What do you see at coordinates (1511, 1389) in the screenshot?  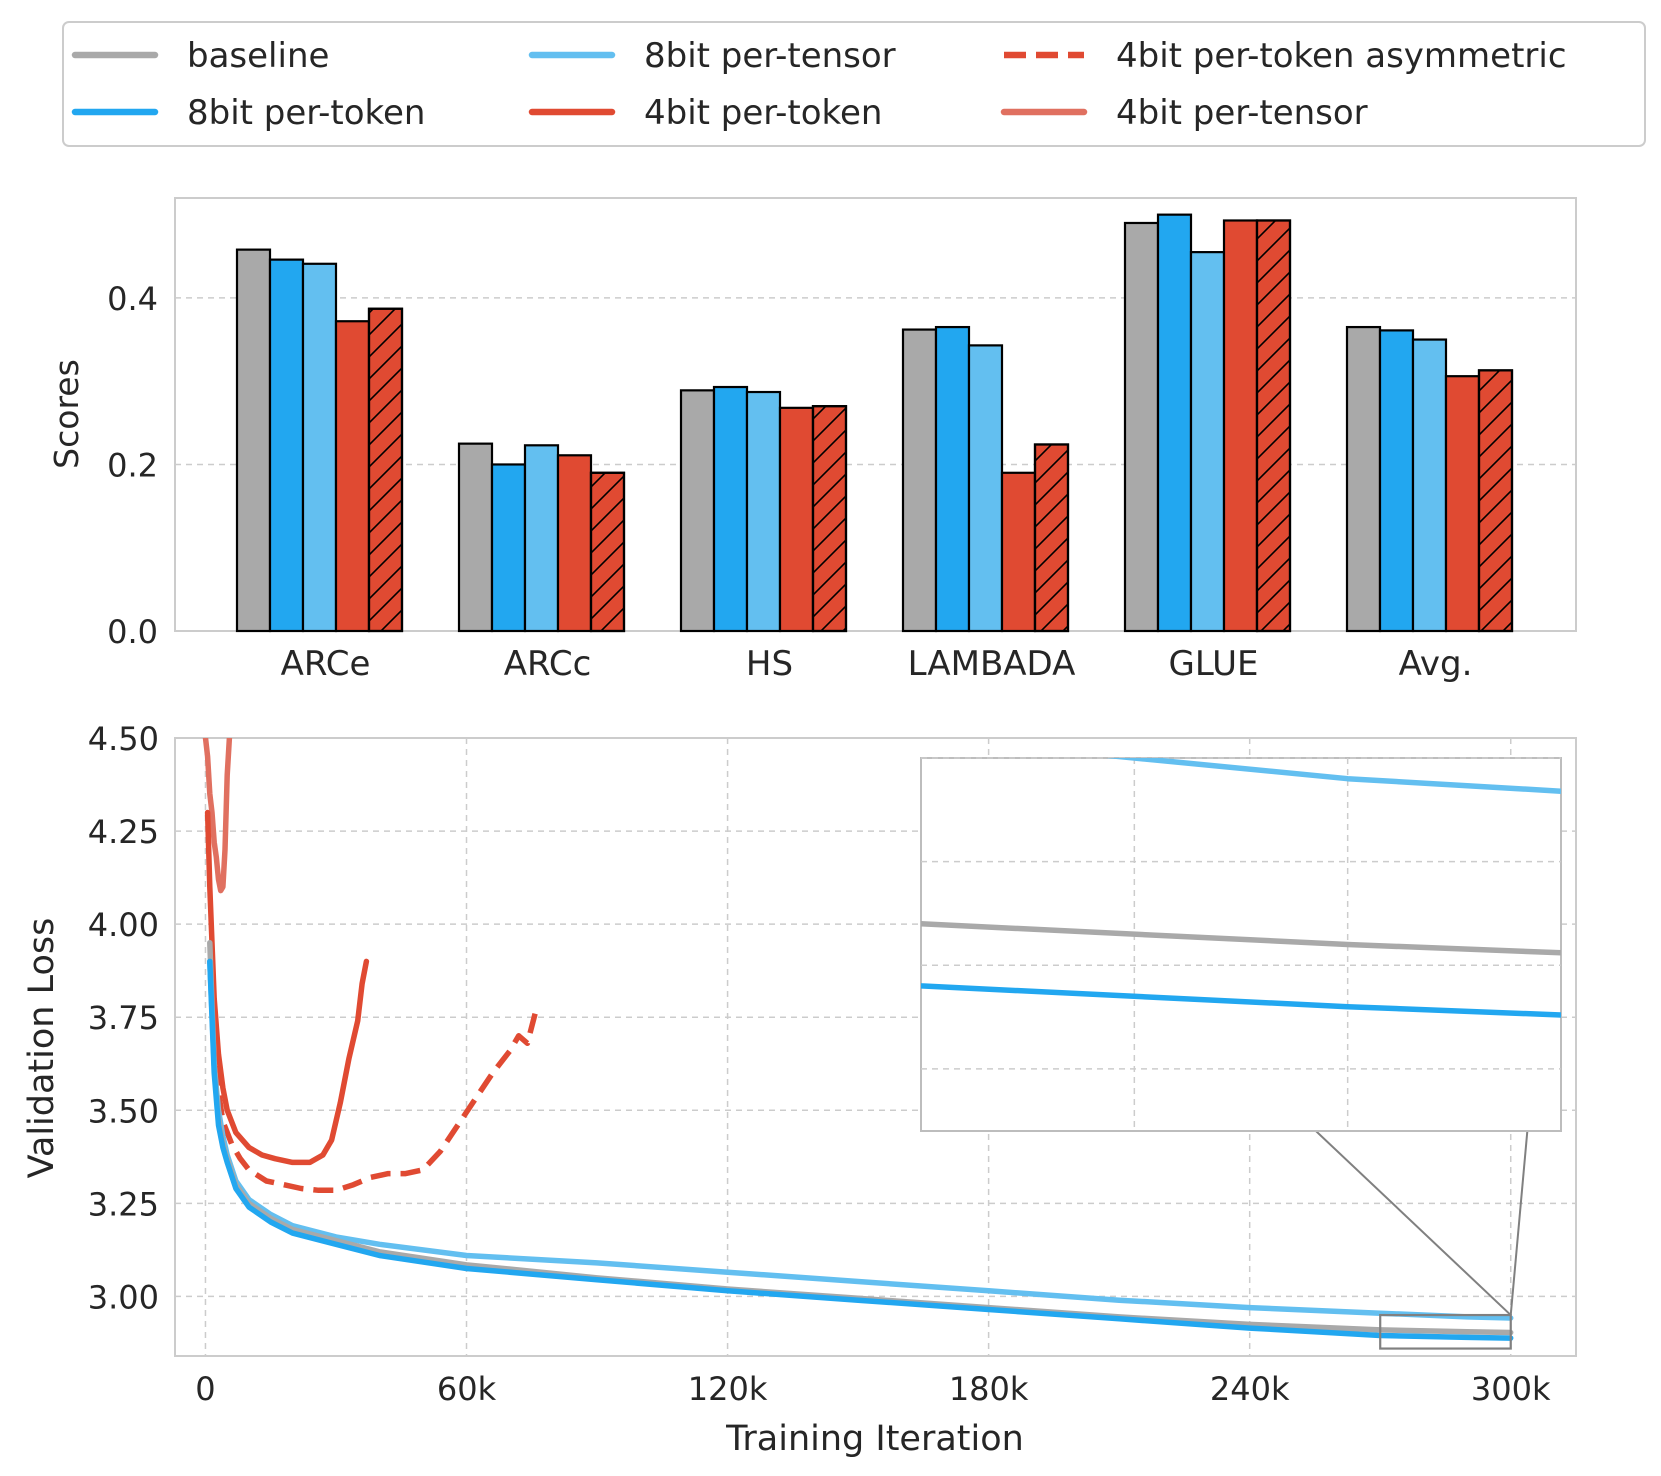 I see `line-x-tick-label: 300k` at bounding box center [1511, 1389].